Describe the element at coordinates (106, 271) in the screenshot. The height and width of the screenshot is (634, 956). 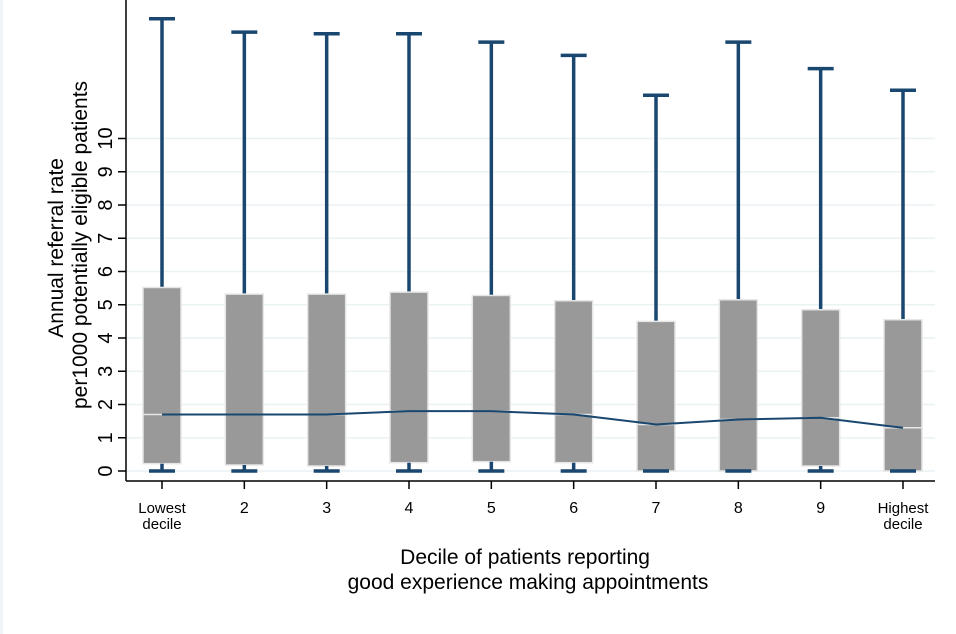
I see `y-tick-label-6: 6` at that location.